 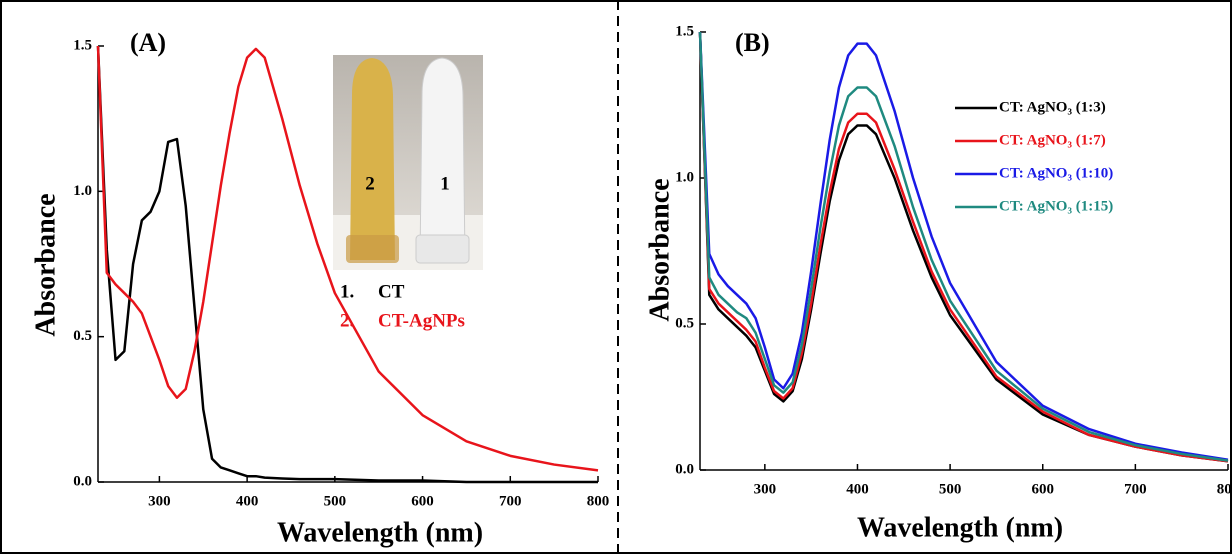 What do you see at coordinates (1052, 140) in the screenshot?
I see `legend-label: CT: AgNO₃ (1:7)` at bounding box center [1052, 140].